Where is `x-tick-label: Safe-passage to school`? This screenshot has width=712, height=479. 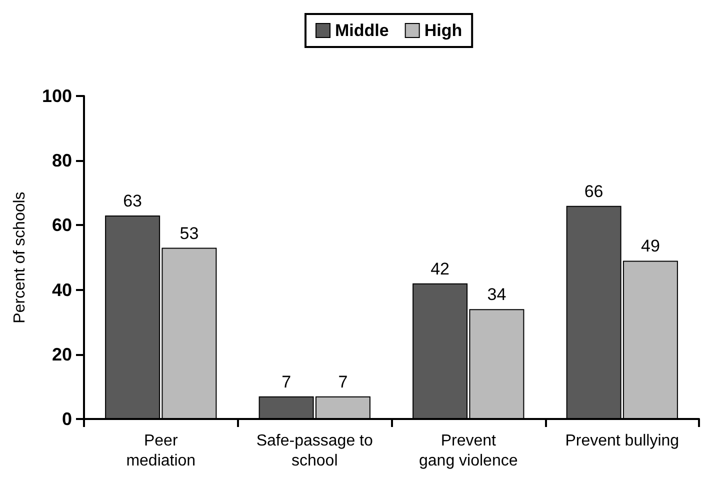
x-tick-label: Safe-passage to school is located at coordinates (314, 451).